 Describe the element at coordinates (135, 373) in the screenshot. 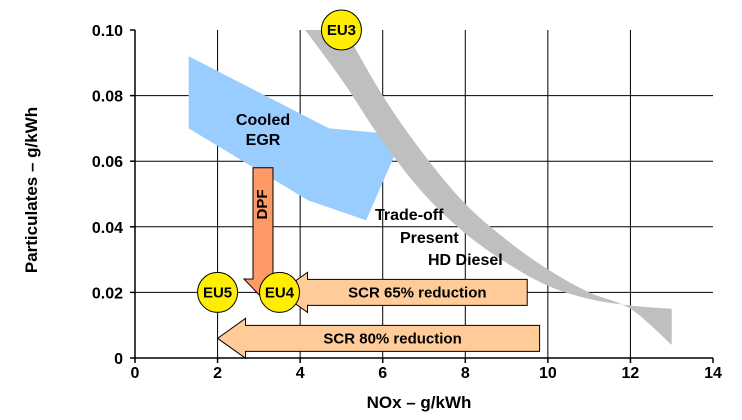

I see `x-tick-label: 0` at that location.